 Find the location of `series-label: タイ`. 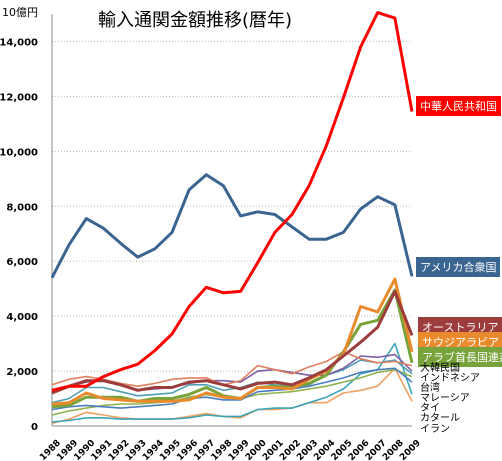

series-label: タイ is located at coordinates (430, 408).